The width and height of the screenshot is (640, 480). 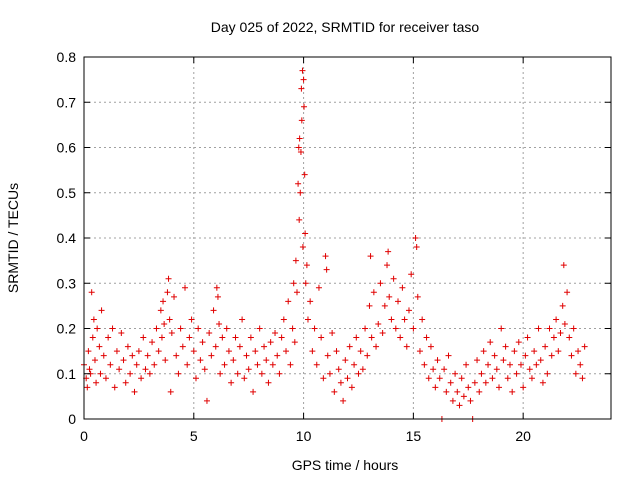 What do you see at coordinates (13, 238) in the screenshot?
I see `y-axis-label: SRMTID / TECUs` at bounding box center [13, 238].